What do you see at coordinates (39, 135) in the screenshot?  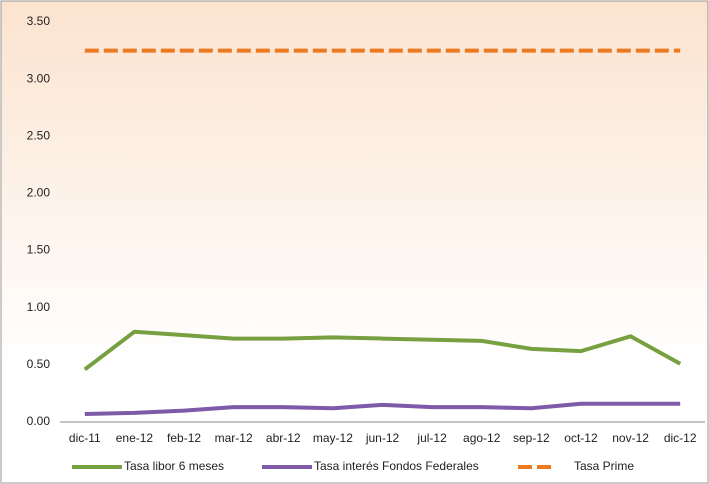 I see `y-tick-label: 2.50` at bounding box center [39, 135].